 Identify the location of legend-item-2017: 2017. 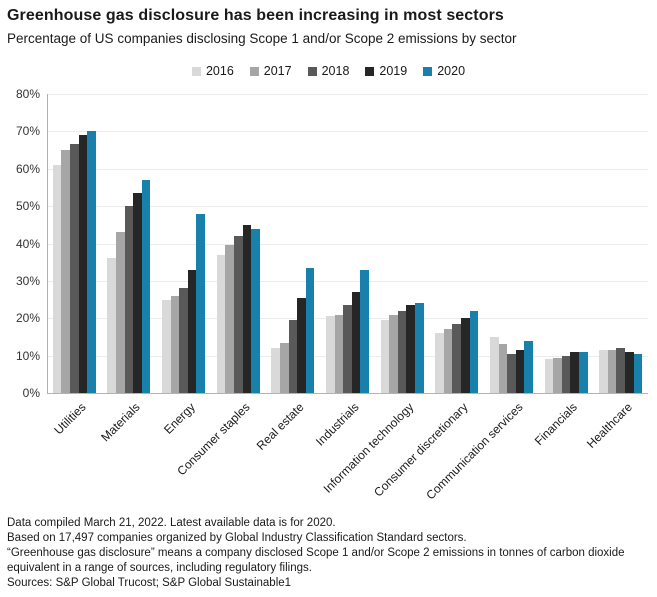
(270, 71).